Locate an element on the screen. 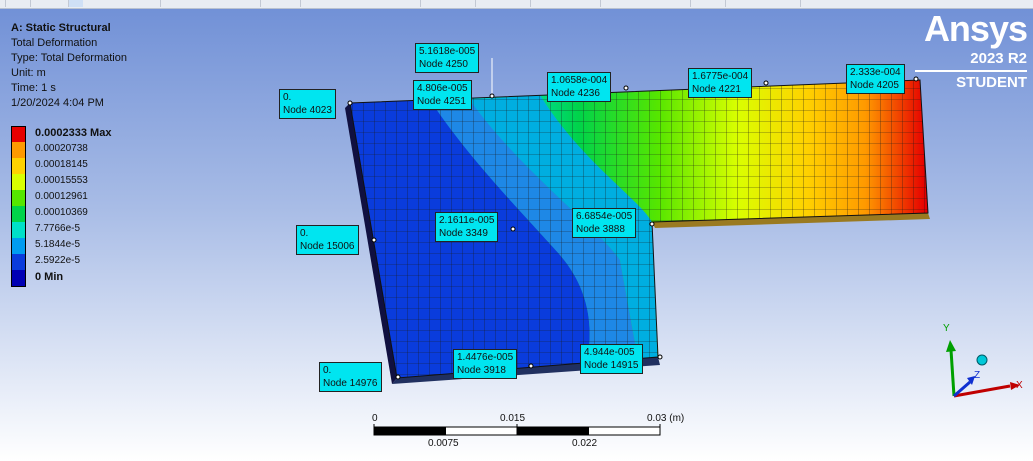  analysis-title: A: Static Structural is located at coordinates (61, 28).